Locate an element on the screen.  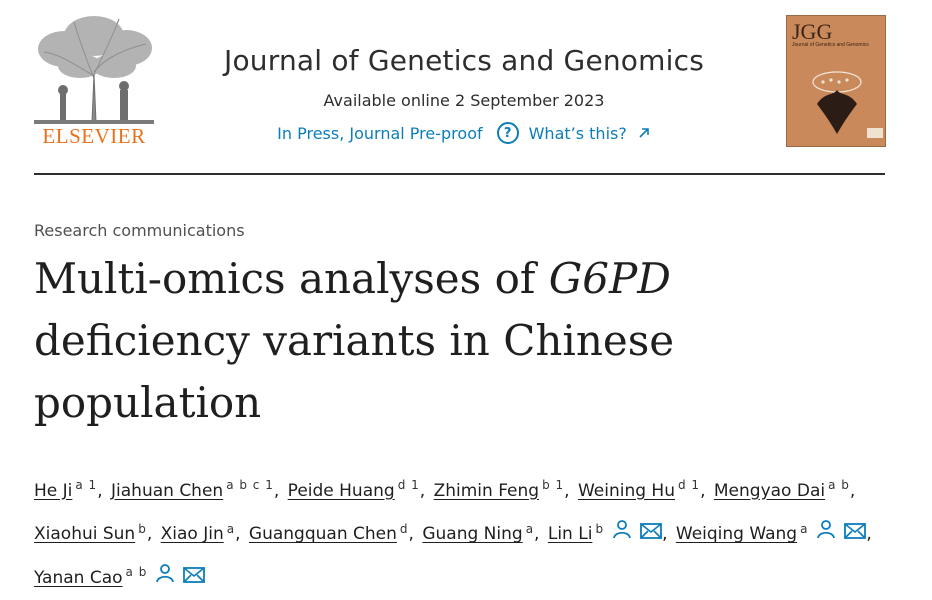
author-item: Guang Ning a, is located at coordinates (482, 533).